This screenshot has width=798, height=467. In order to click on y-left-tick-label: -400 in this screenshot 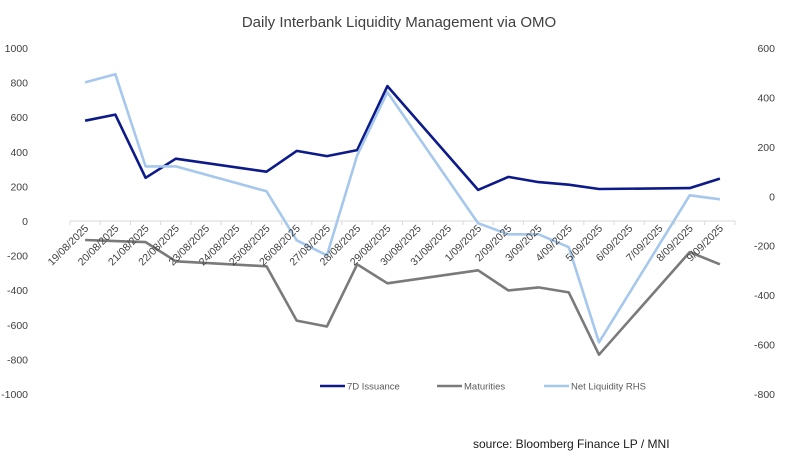, I will do `click(17, 291)`.